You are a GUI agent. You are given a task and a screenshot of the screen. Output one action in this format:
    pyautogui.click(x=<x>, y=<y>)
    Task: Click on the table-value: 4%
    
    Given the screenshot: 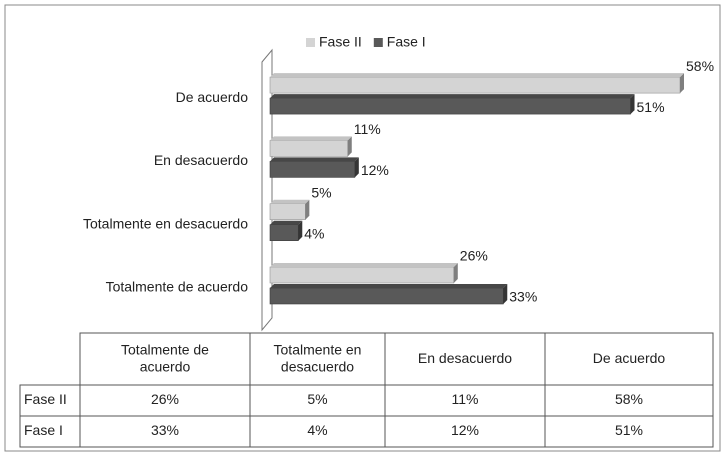 What is the action you would take?
    pyautogui.click(x=317, y=430)
    